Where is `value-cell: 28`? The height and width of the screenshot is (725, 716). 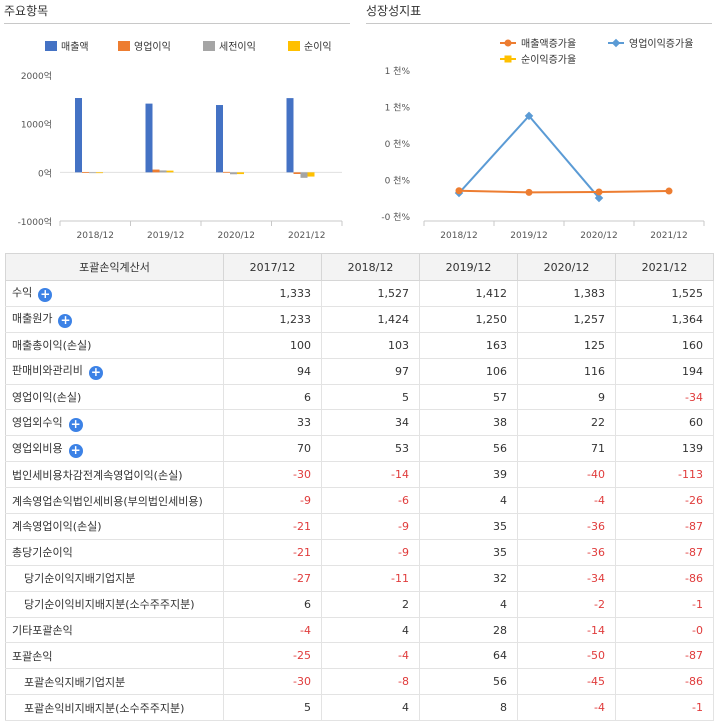
value-cell: 28 is located at coordinates (468, 630).